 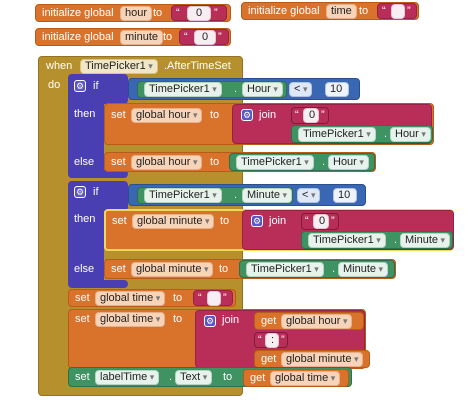 What do you see at coordinates (127, 377) in the screenshot?
I see `component-dropdown: labelTime` at bounding box center [127, 377].